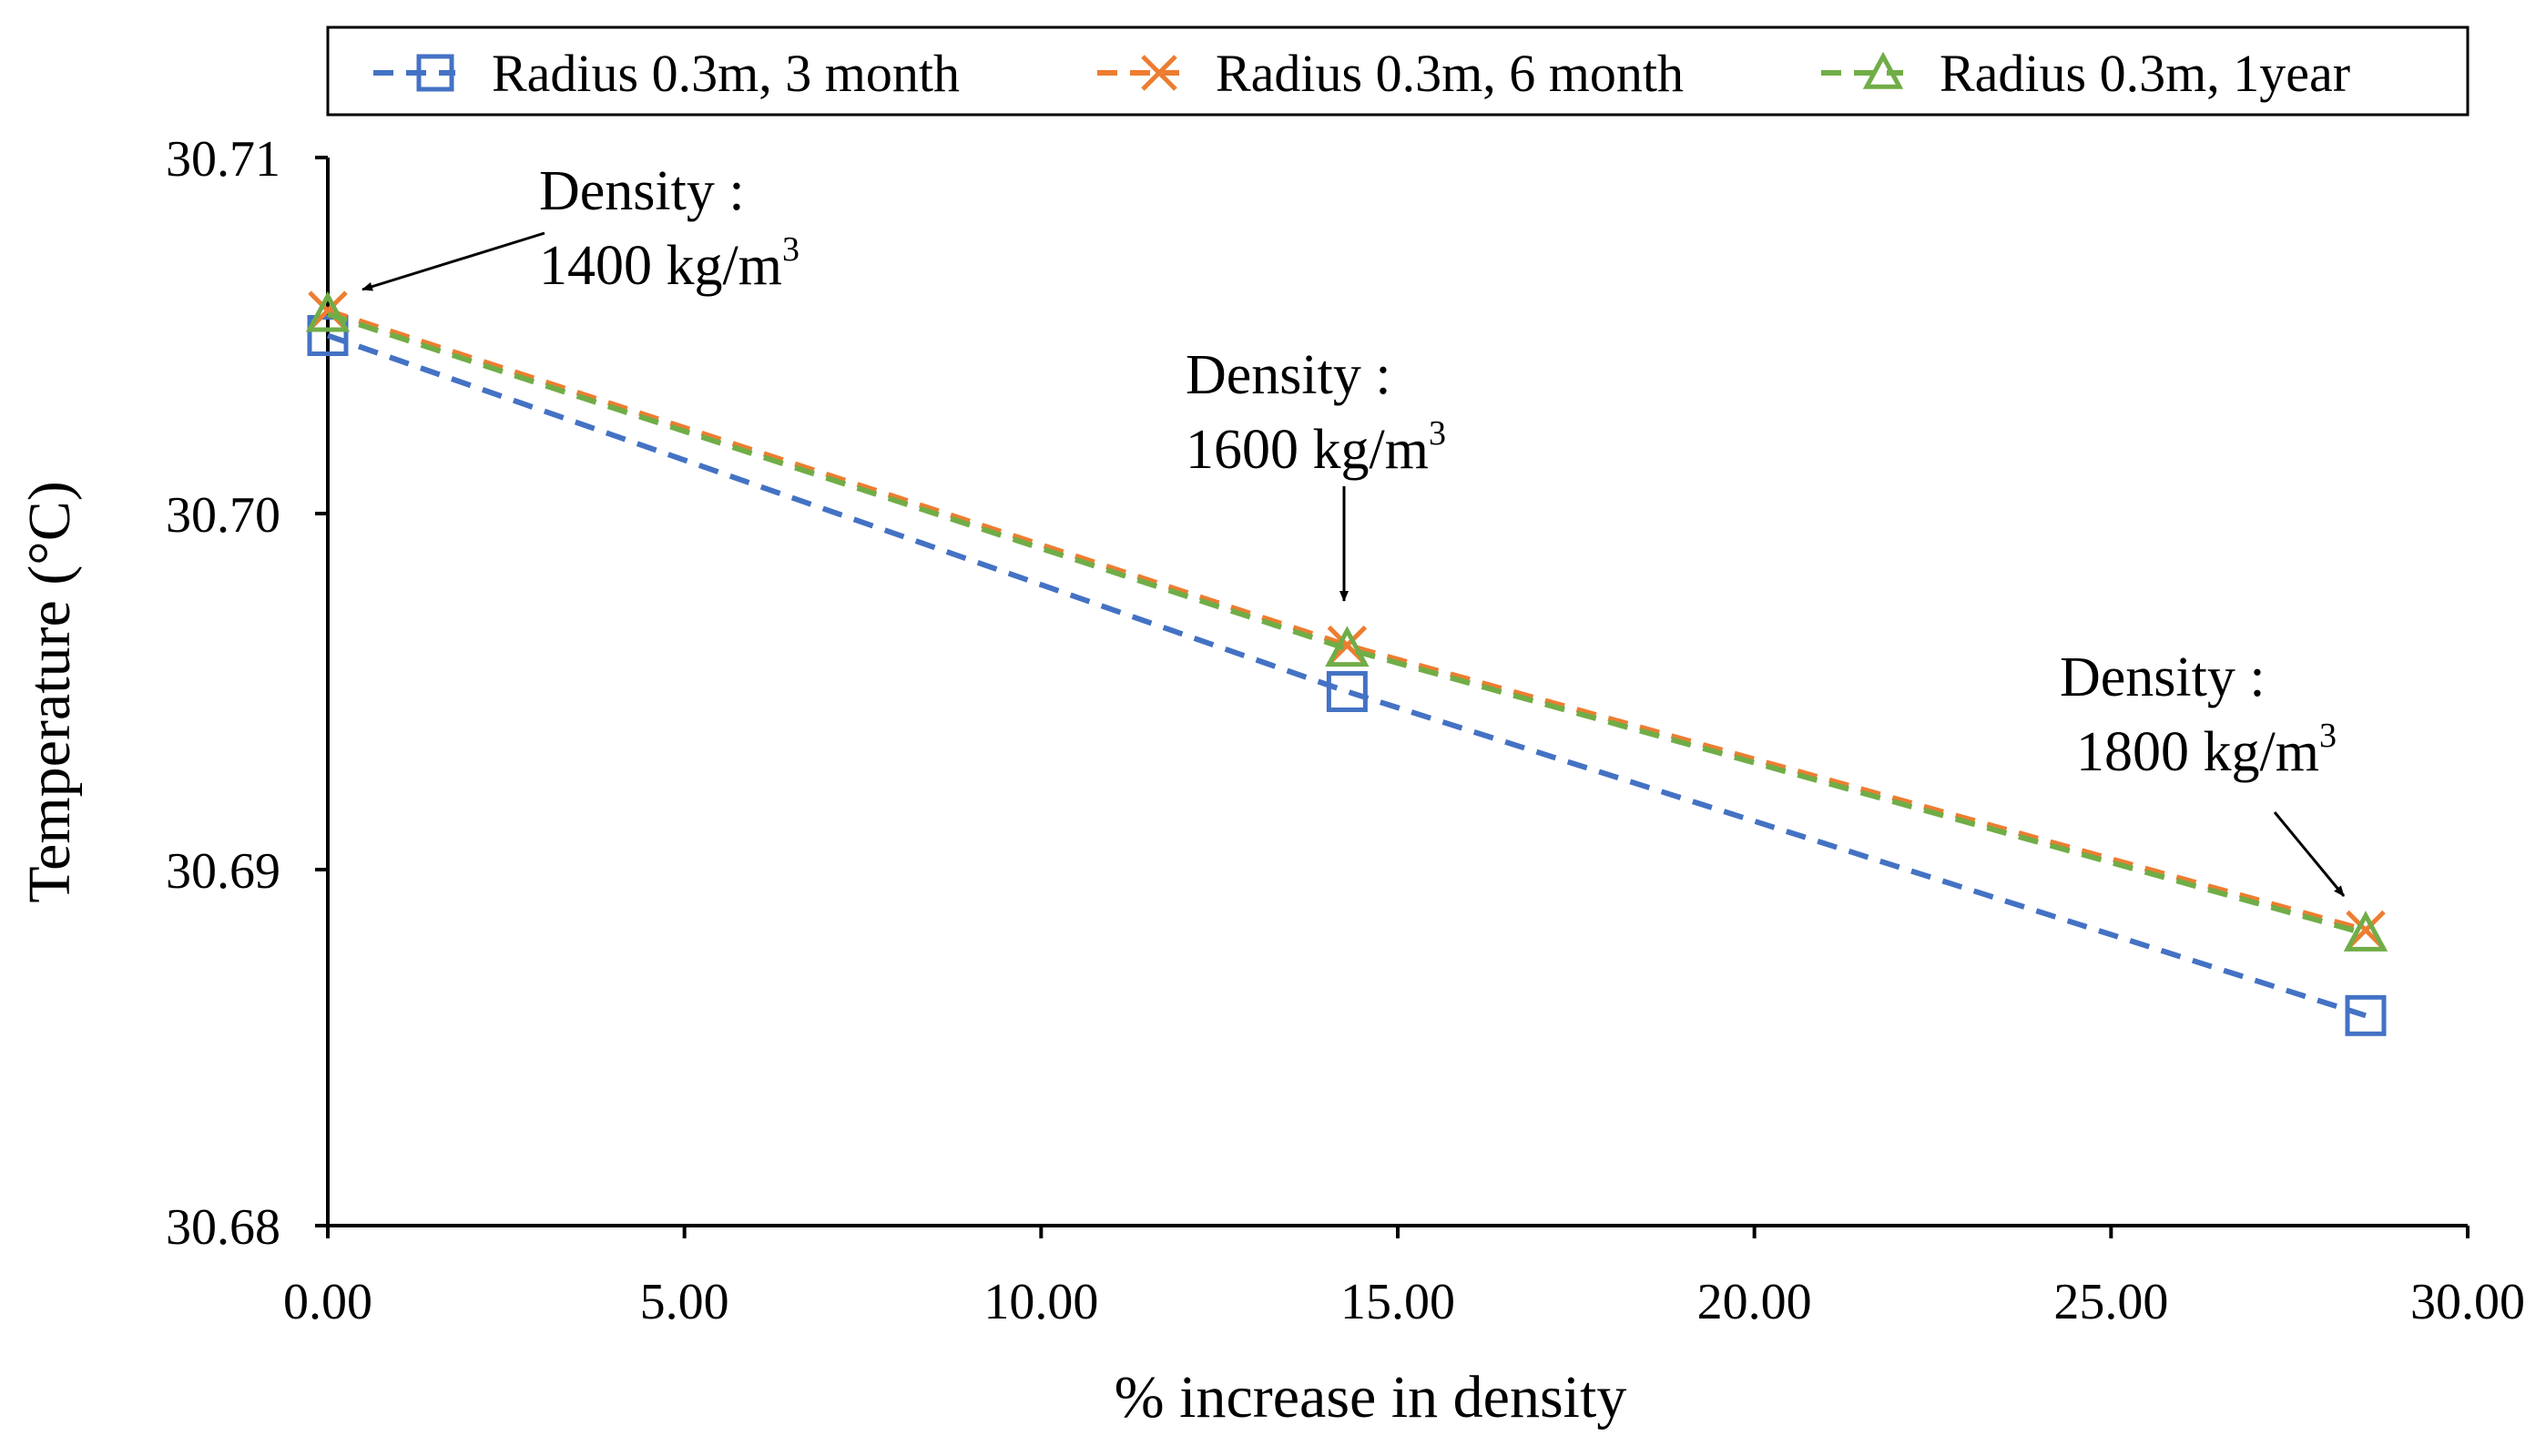  Describe the element at coordinates (726, 73) in the screenshot. I see `legend-label: Radius 0.3m, 3 month` at that location.